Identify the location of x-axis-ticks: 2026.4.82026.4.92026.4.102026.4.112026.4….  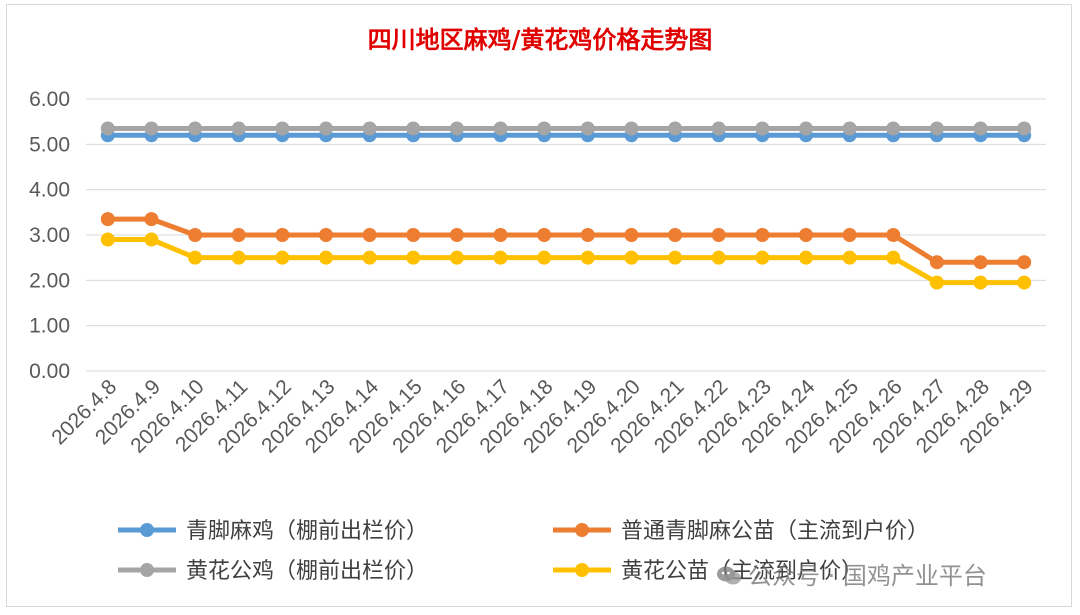
(542, 416).